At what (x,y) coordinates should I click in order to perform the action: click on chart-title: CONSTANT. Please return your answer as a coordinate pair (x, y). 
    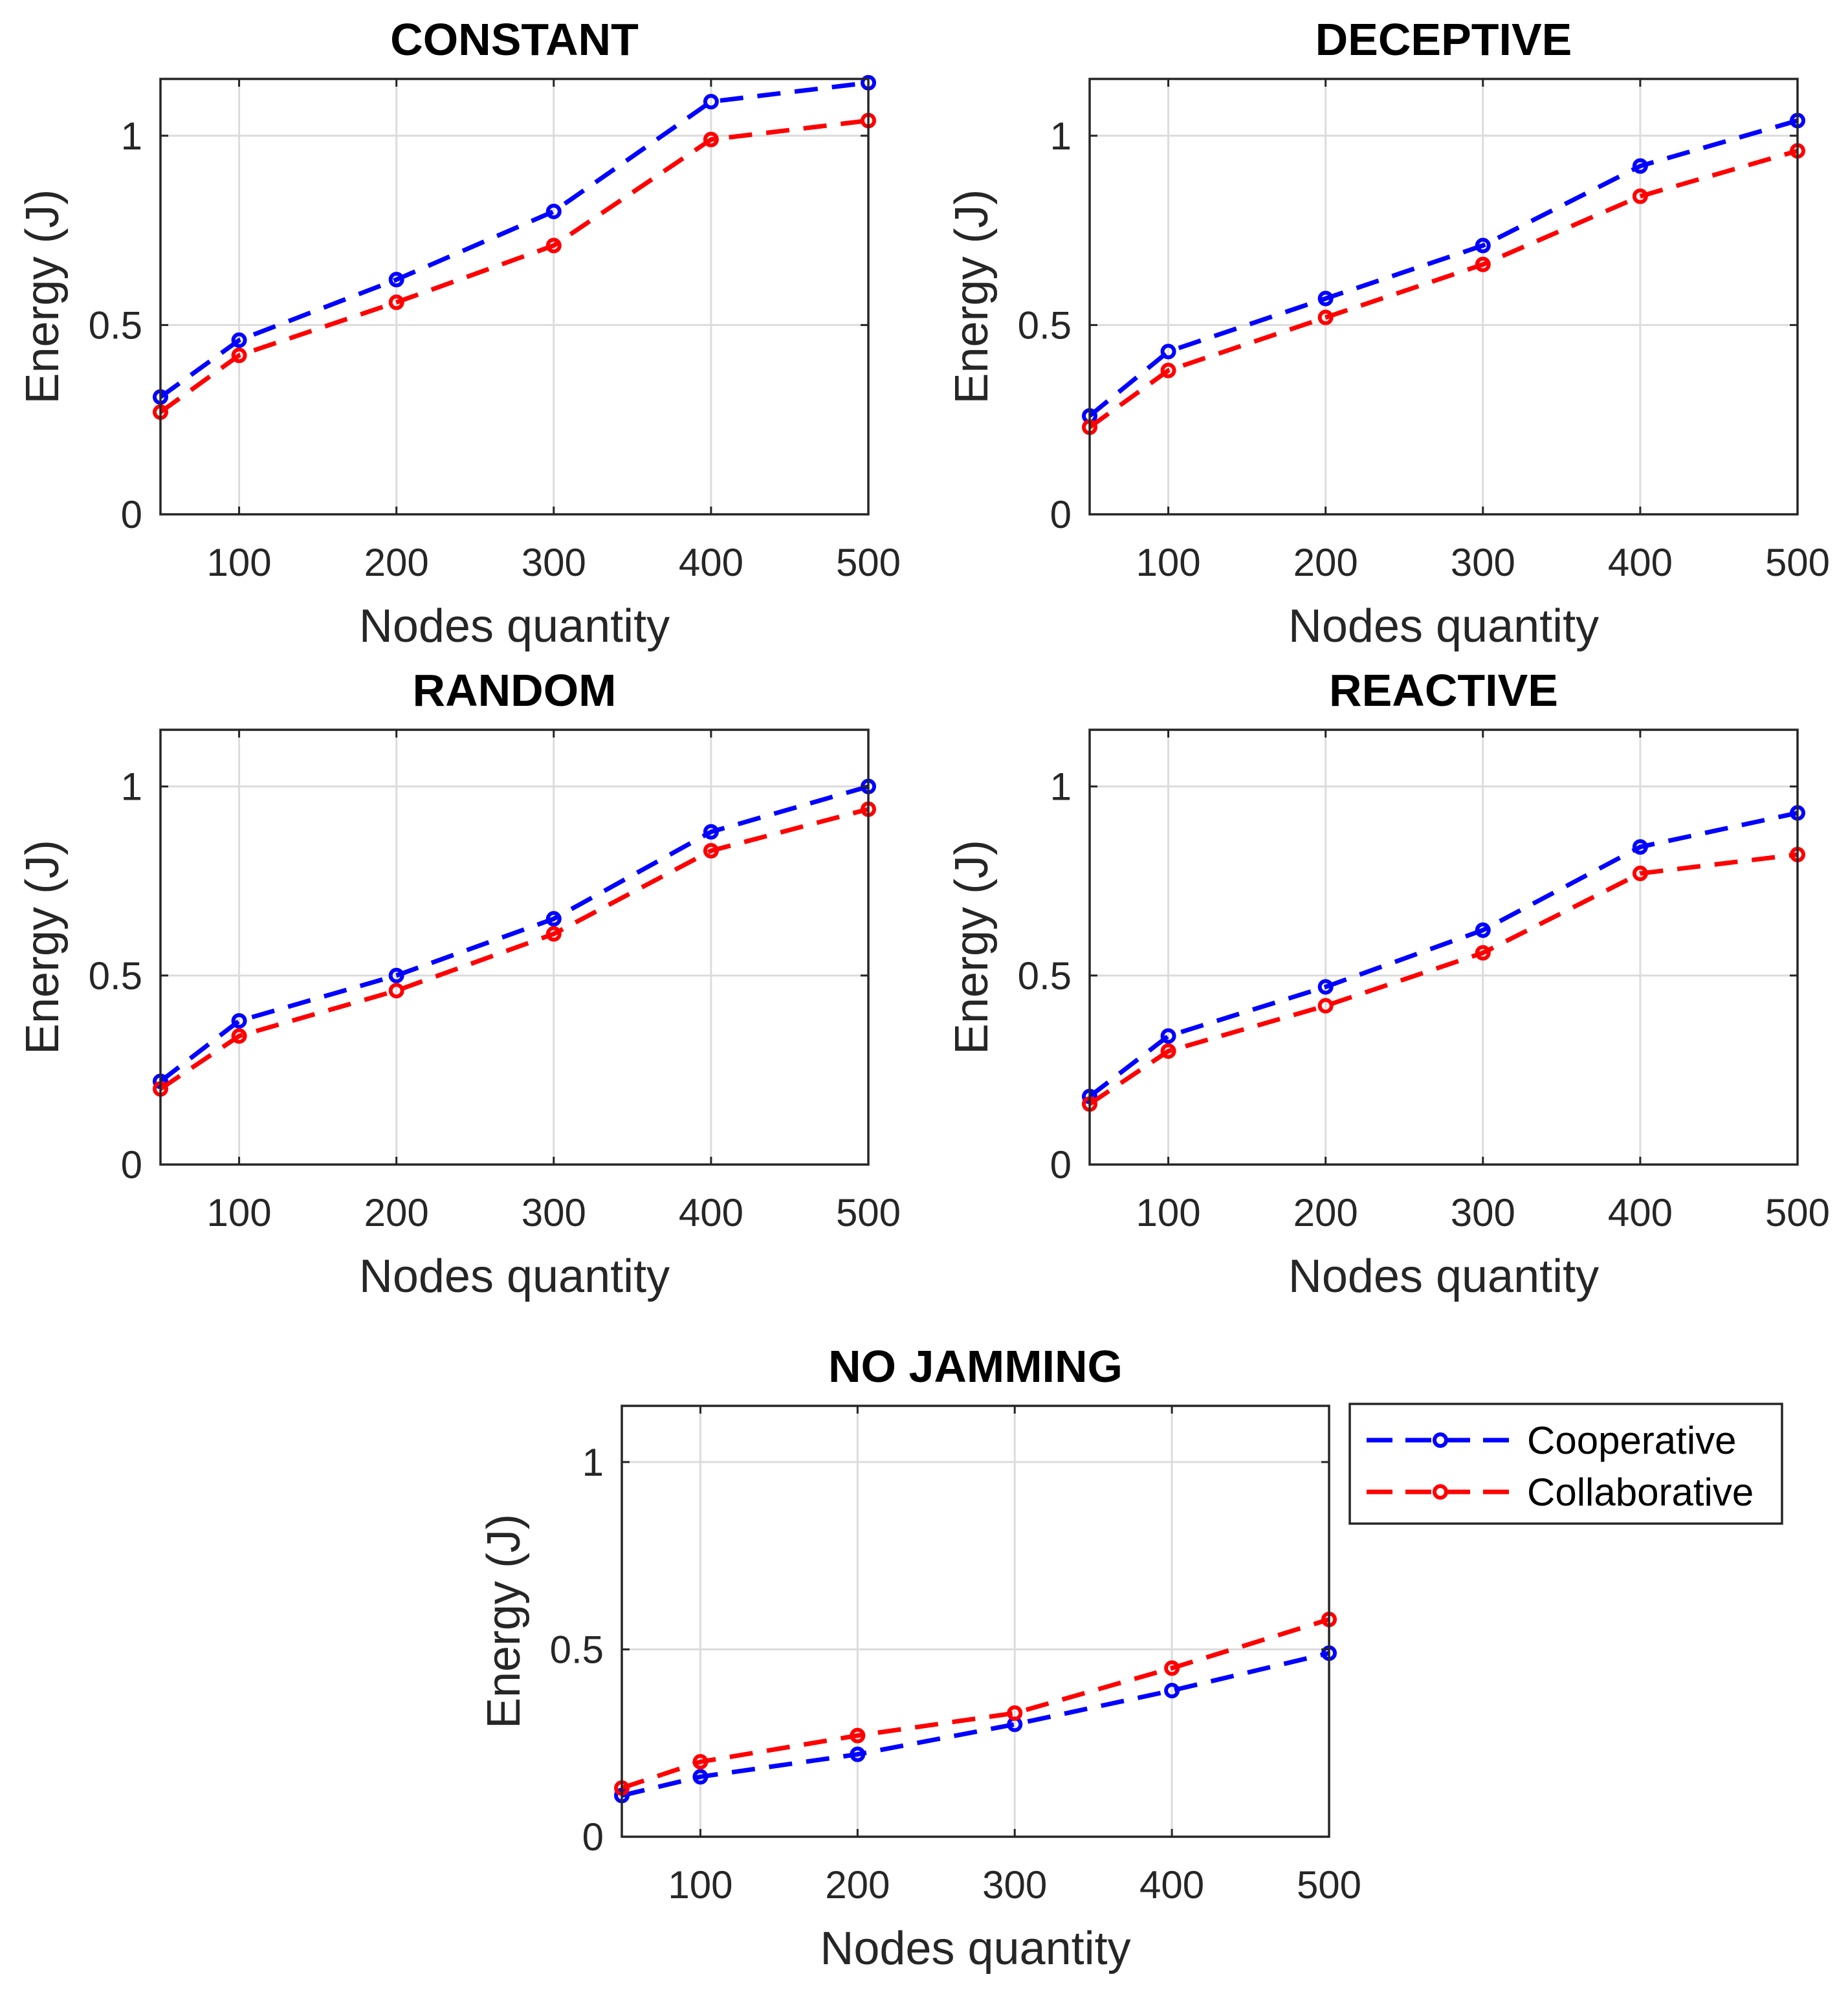
    Looking at the image, I should click on (514, 39).